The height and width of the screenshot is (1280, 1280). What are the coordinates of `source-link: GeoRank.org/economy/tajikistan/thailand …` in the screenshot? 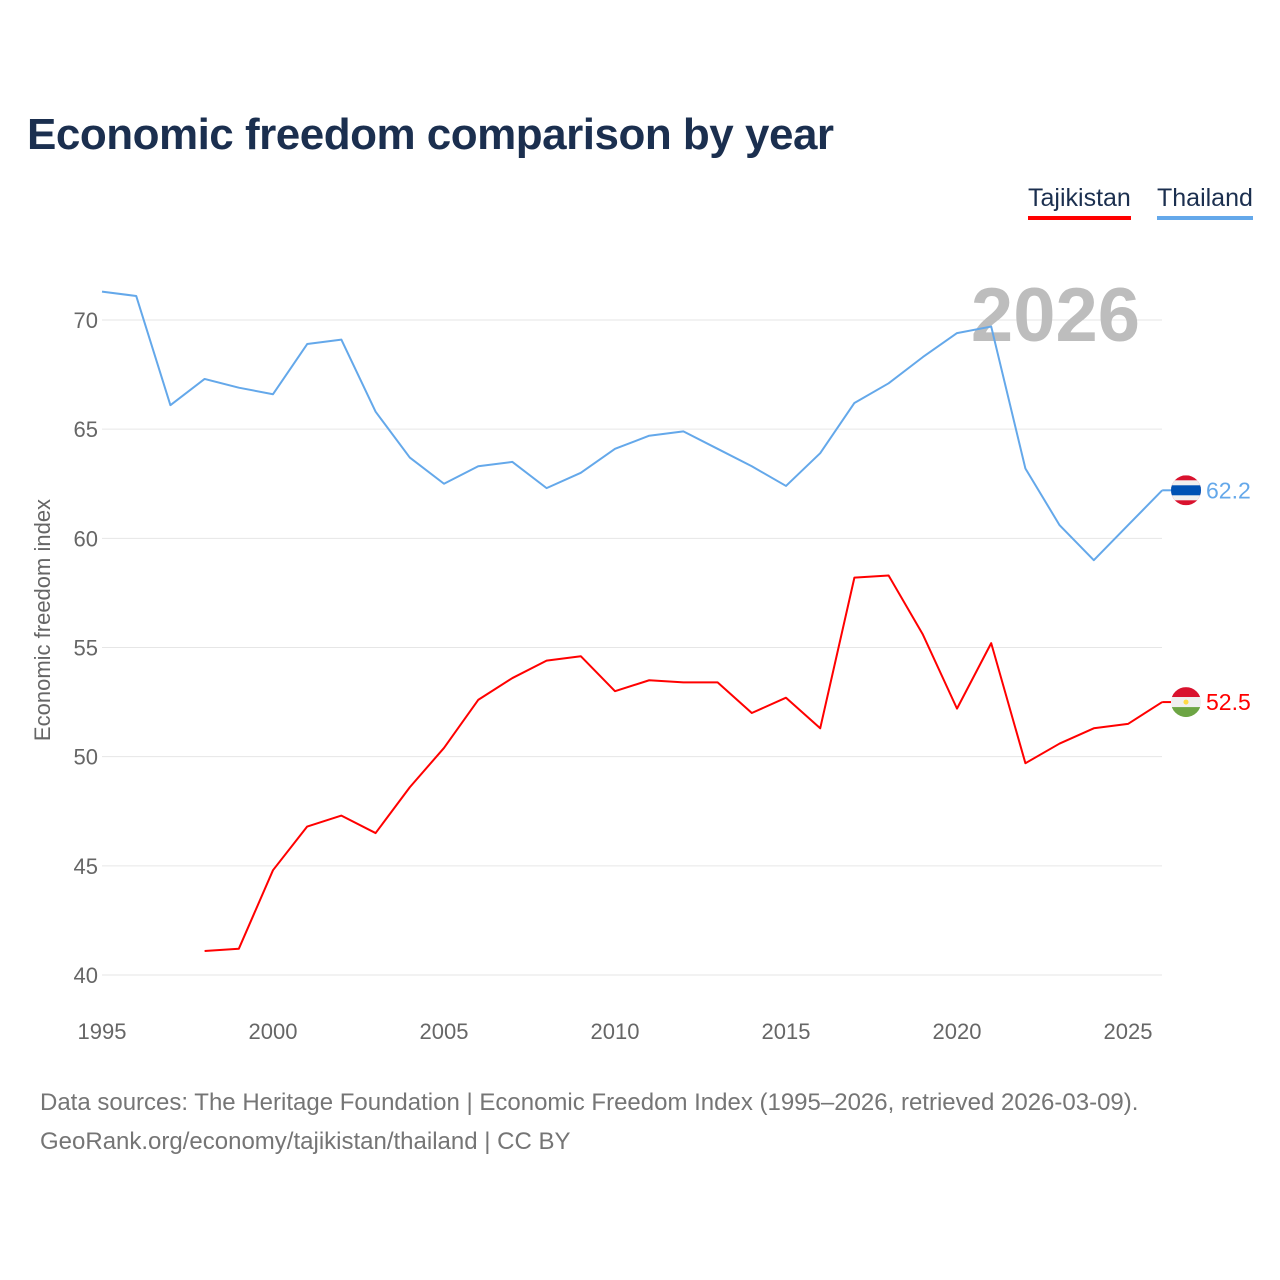 It's located at (305, 1141).